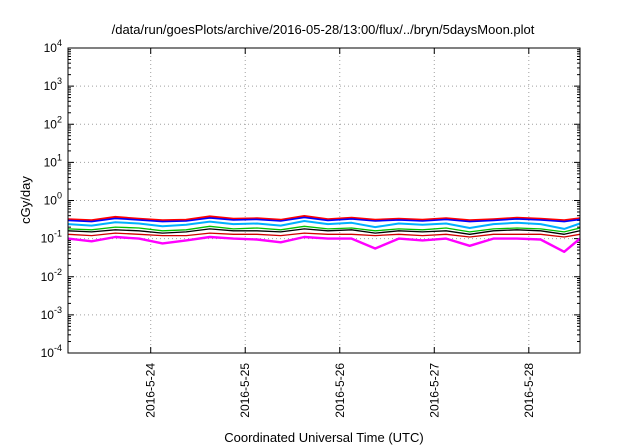  What do you see at coordinates (51, 275) in the screenshot?
I see `y-tick-label: 10⁻²` at bounding box center [51, 275].